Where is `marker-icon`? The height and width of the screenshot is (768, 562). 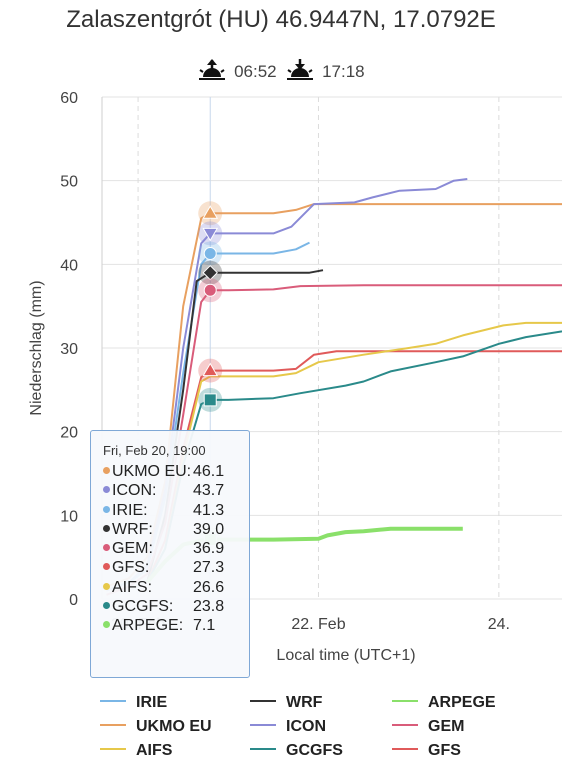
marker-icon is located at coordinates (210, 234).